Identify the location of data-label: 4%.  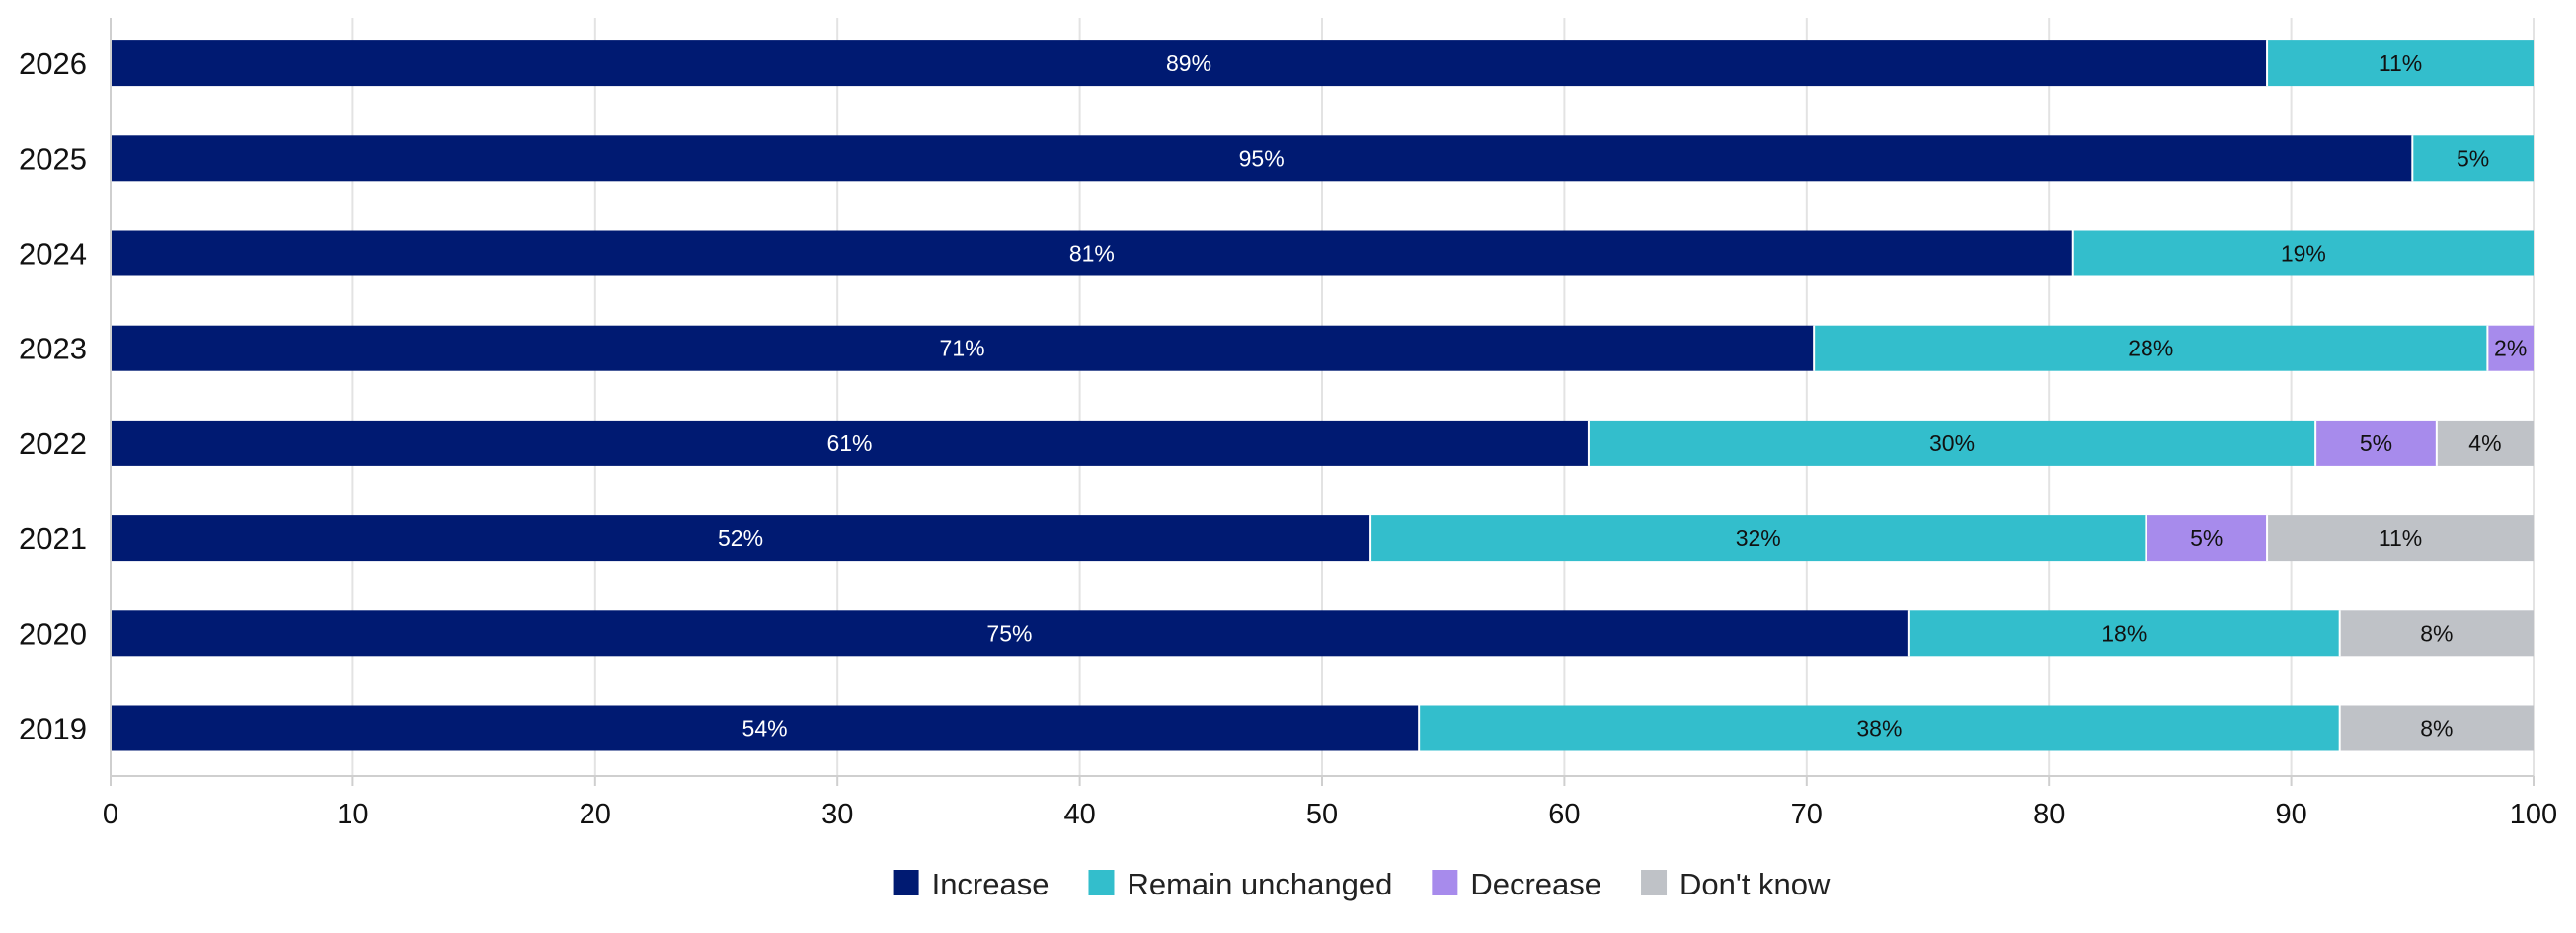
(2484, 443).